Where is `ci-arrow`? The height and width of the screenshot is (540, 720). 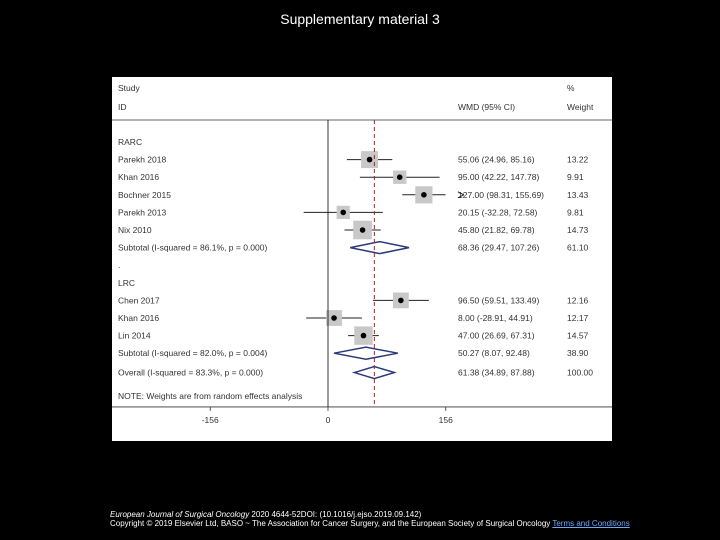
ci-arrow is located at coordinates (461, 195).